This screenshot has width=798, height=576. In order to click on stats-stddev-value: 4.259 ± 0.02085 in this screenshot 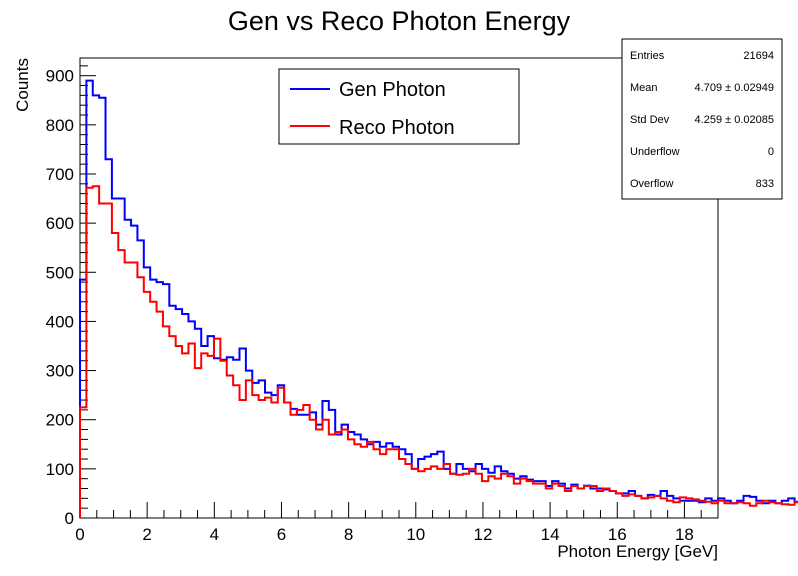, I will do `click(734, 120)`.